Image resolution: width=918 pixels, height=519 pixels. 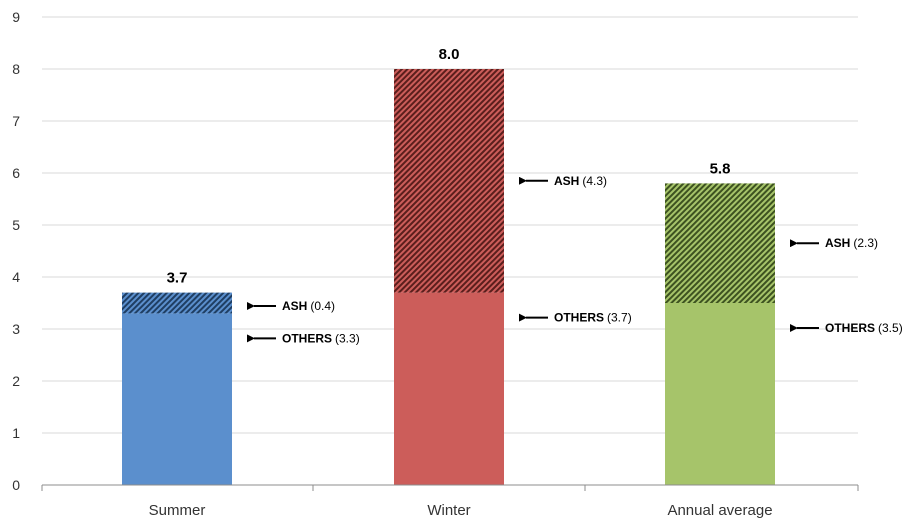 I want to click on y-tick-label: 2, so click(x=16, y=381).